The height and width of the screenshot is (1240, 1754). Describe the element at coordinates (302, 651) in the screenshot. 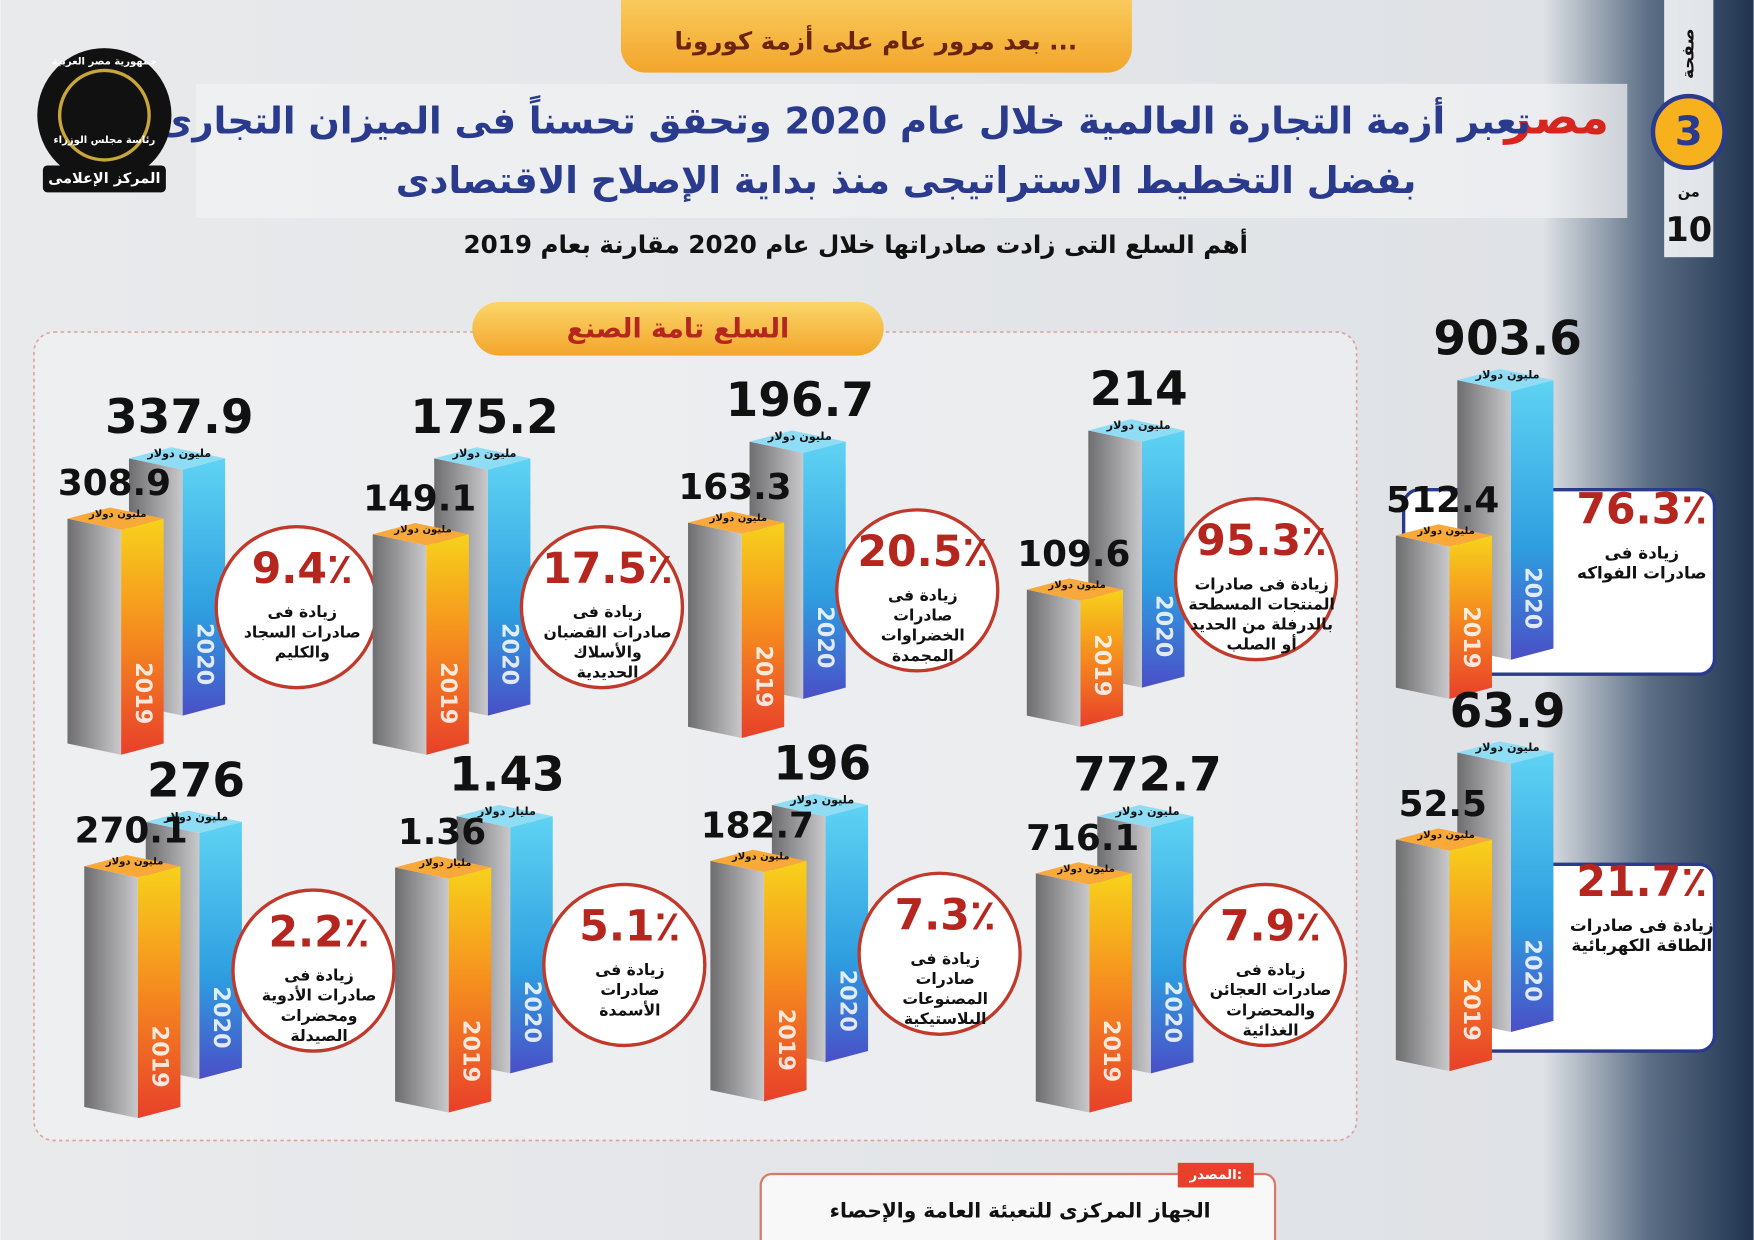

I see `desc-line: والكليم` at that location.